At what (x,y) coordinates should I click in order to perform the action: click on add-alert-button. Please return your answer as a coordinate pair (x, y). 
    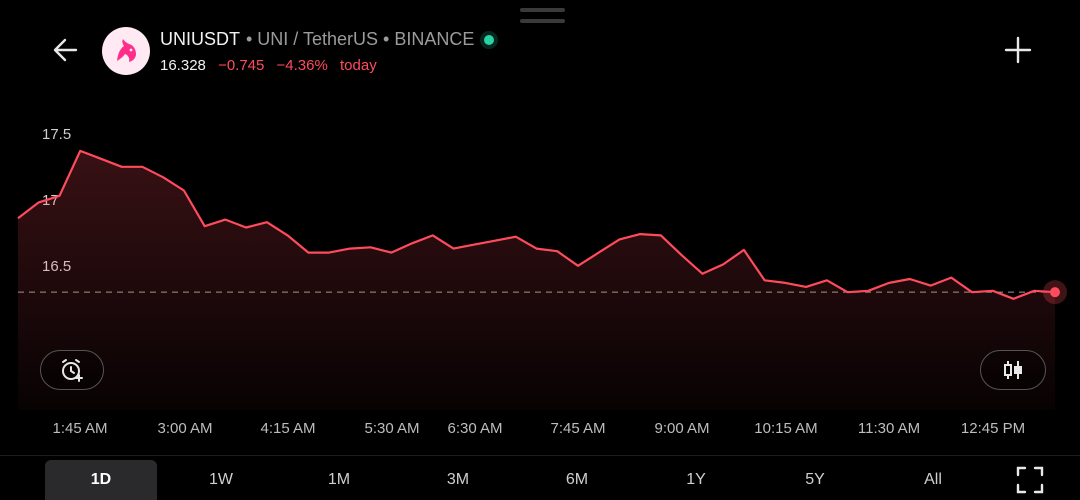
    Looking at the image, I should click on (72, 370).